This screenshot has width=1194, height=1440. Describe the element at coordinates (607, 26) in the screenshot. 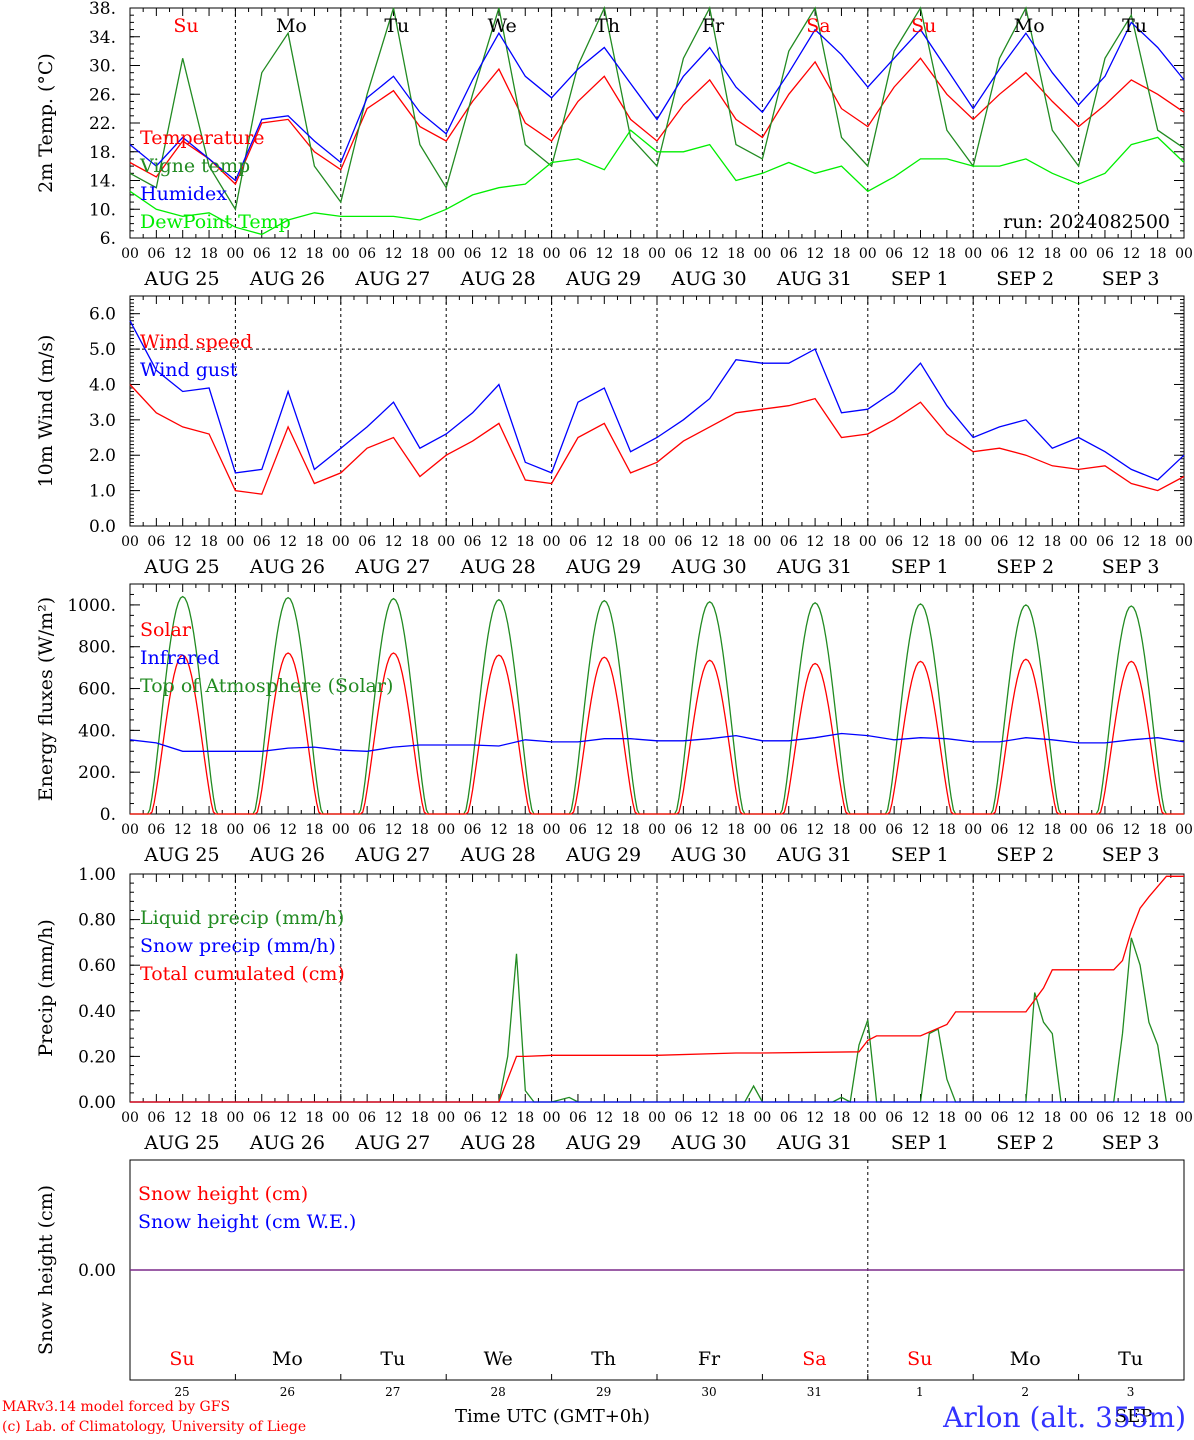

I see `weekday-label: Th` at that location.